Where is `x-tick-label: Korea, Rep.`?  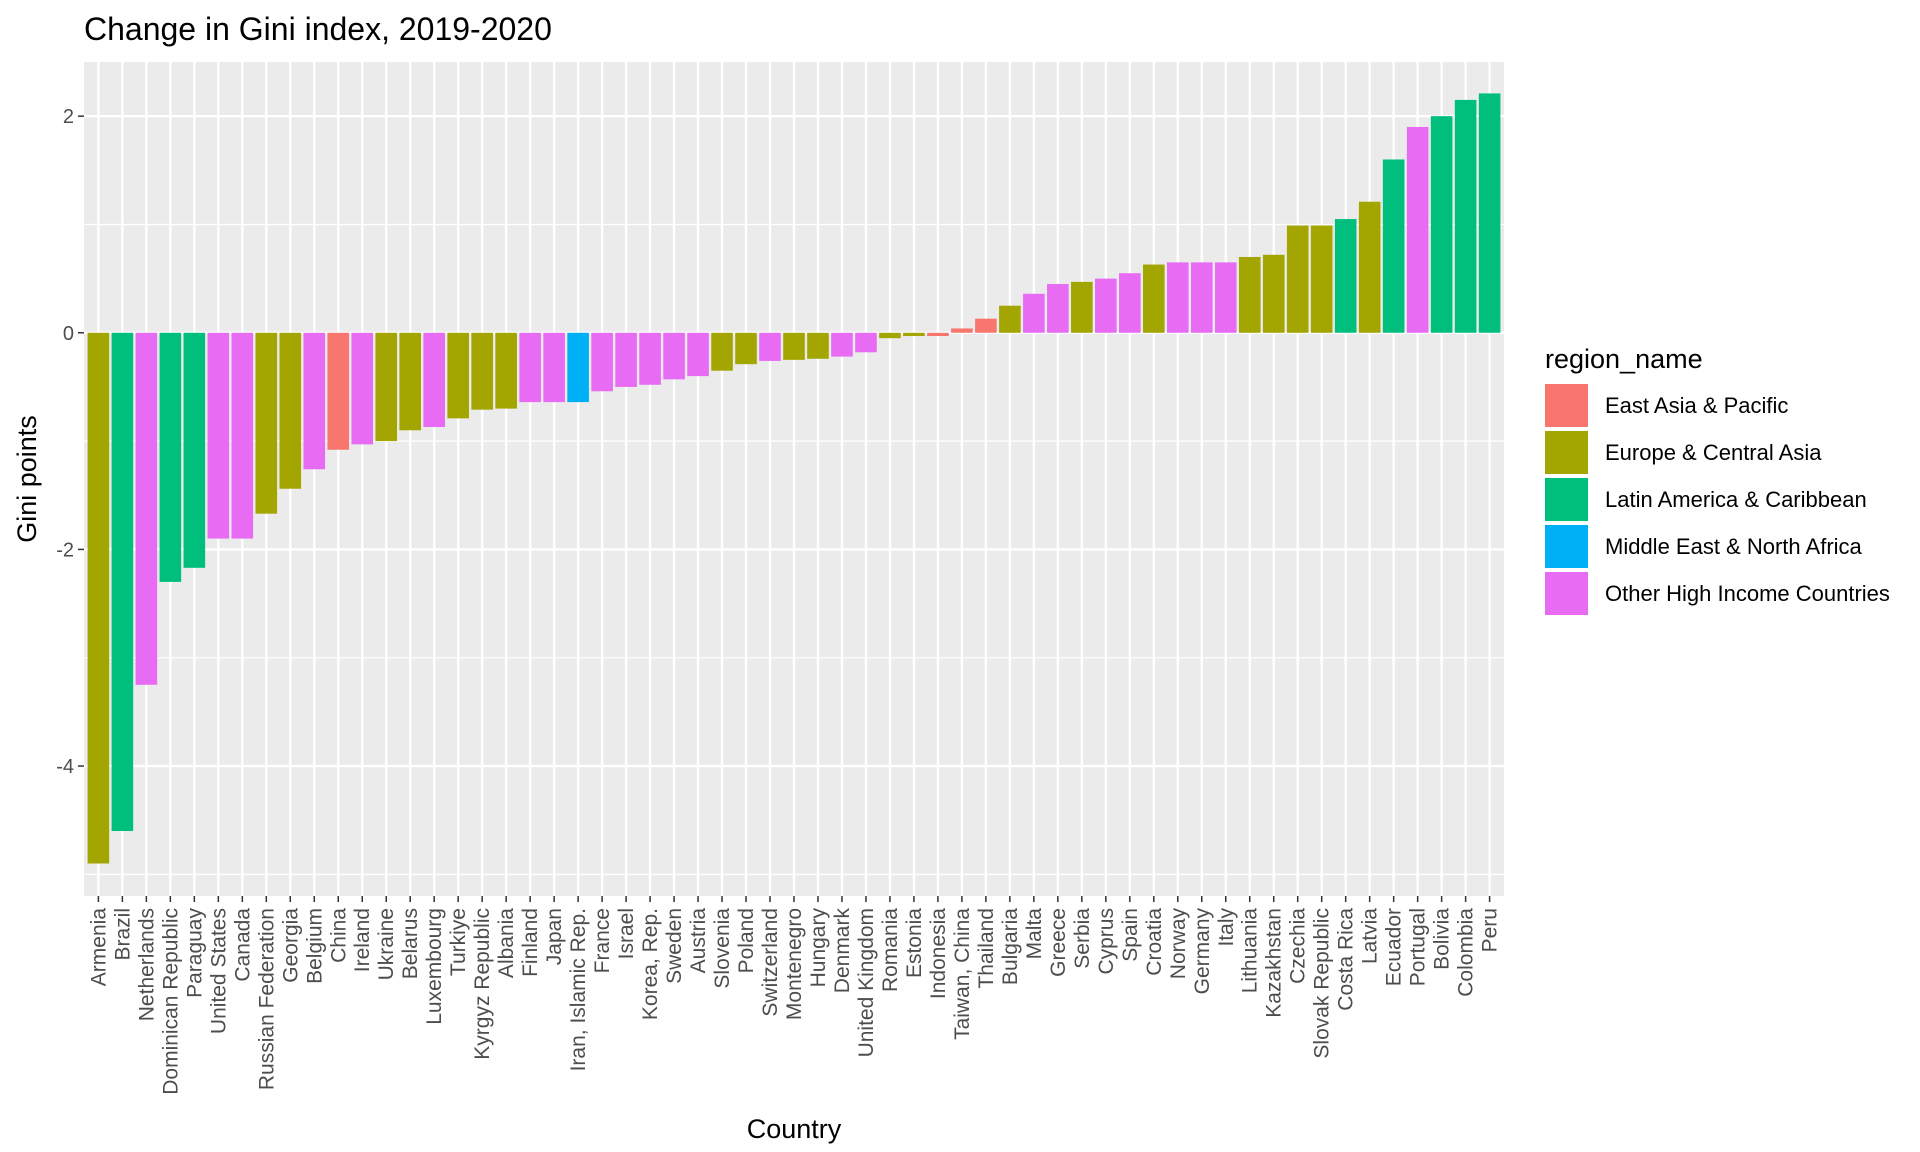
x-tick-label: Korea, Rep. is located at coordinates (650, 964).